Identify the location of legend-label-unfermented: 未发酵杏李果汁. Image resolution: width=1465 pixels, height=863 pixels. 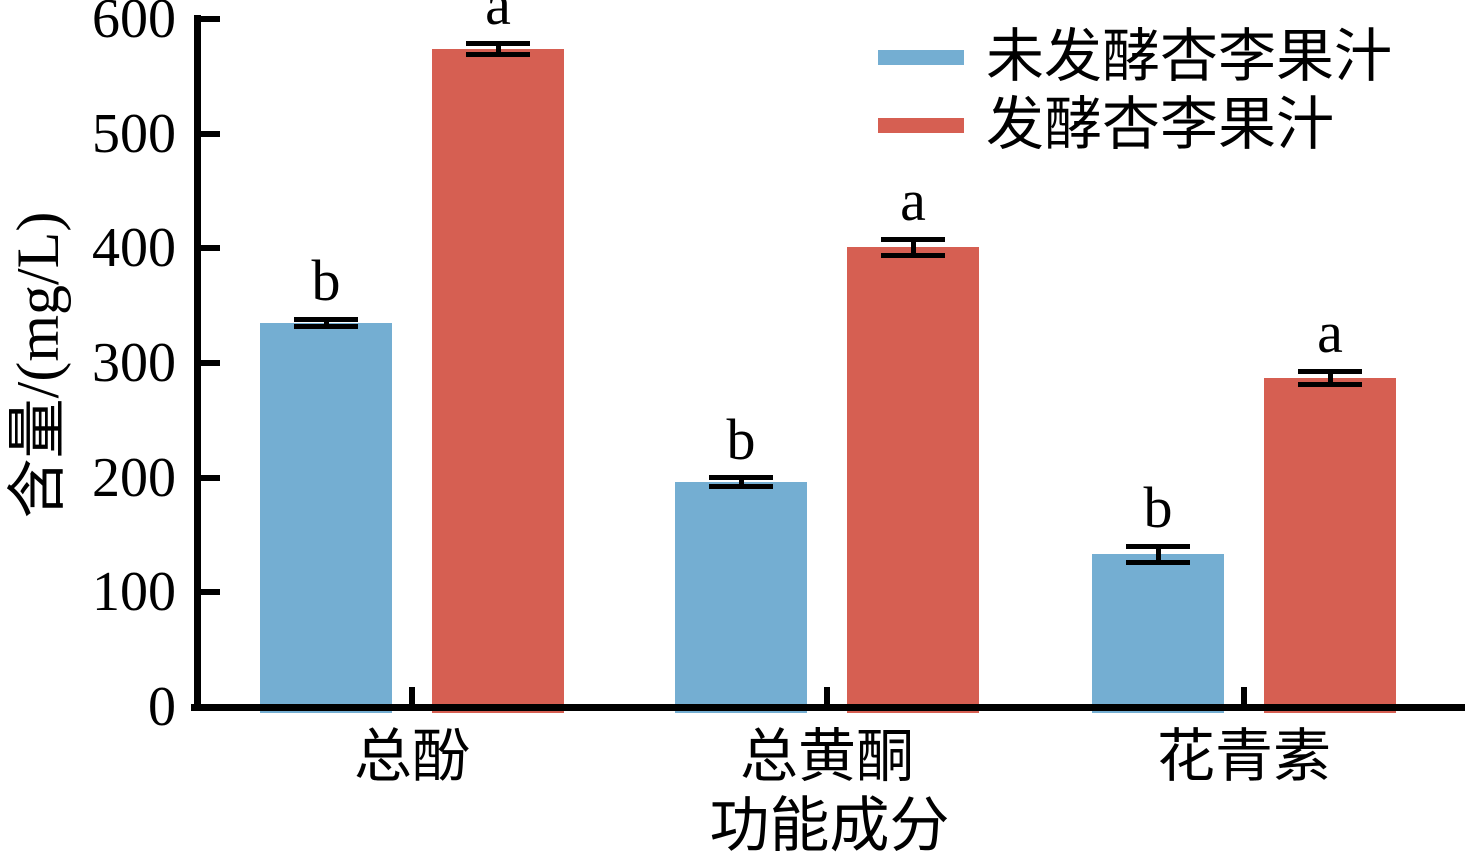
(1189, 56).